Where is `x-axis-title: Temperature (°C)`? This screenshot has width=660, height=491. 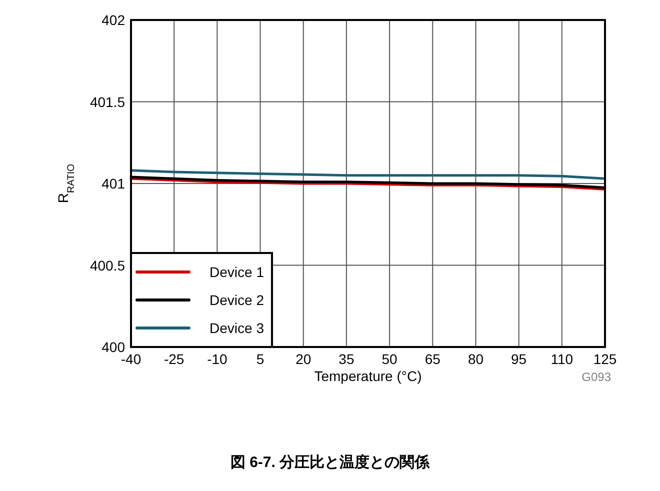
x-axis-title: Temperature (°C) is located at coordinates (368, 376).